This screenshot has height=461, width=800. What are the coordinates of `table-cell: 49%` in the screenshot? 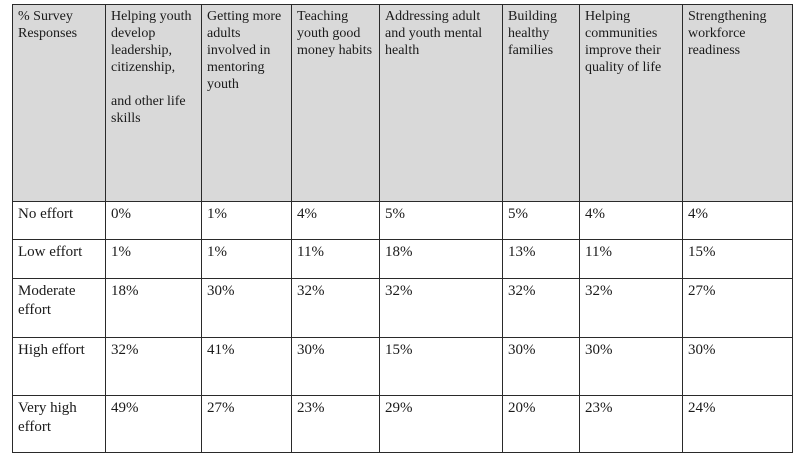 It's located at (153, 424).